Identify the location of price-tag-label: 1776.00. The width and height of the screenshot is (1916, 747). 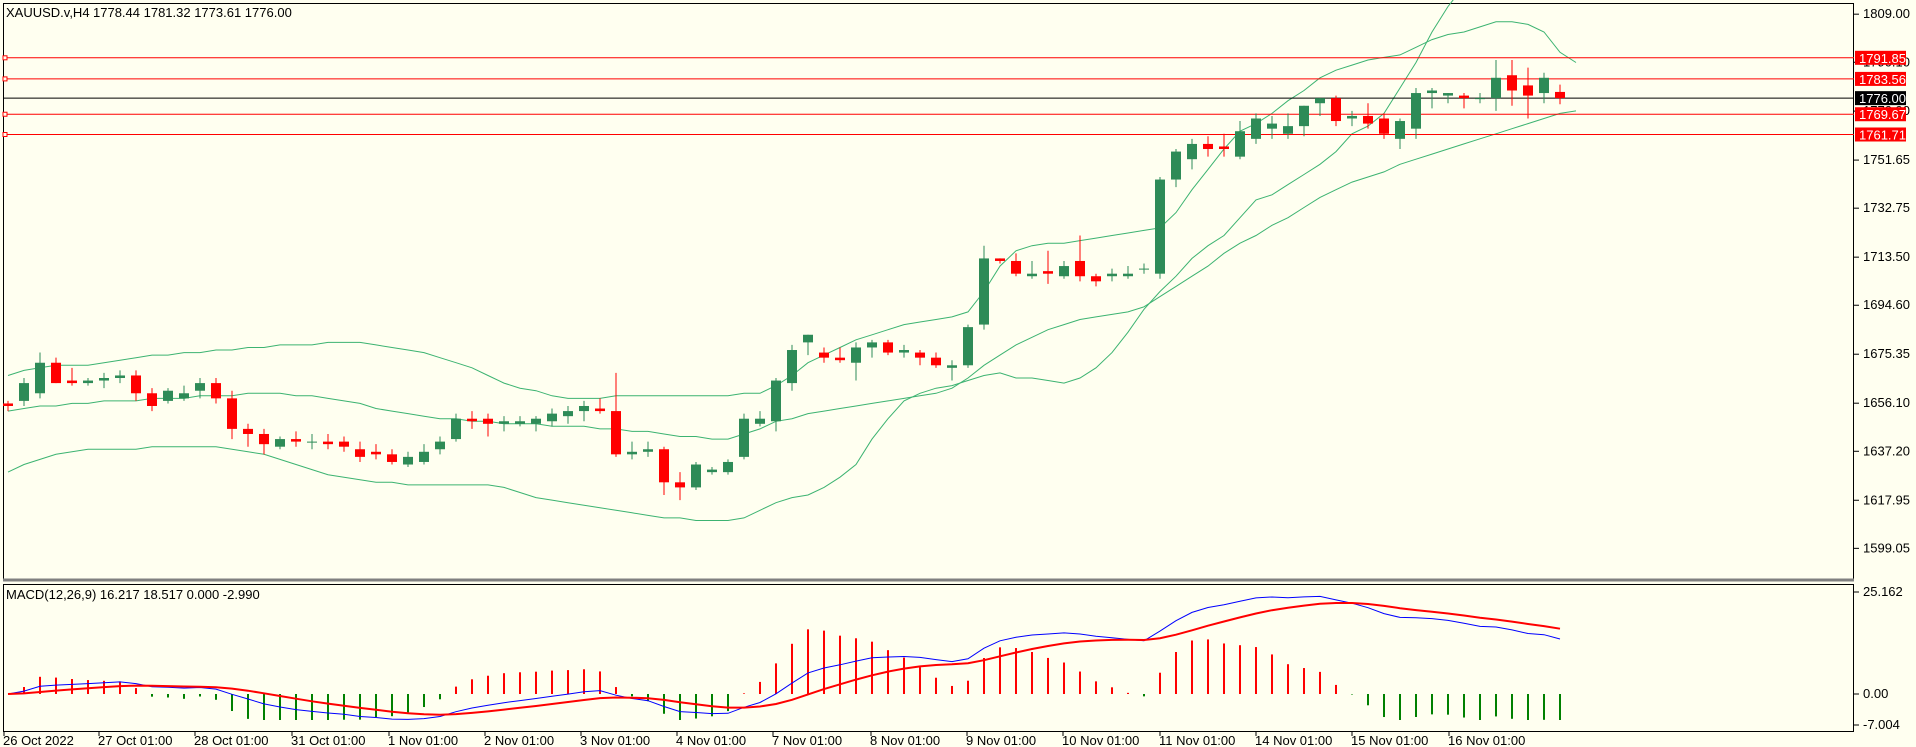
(1882, 98).